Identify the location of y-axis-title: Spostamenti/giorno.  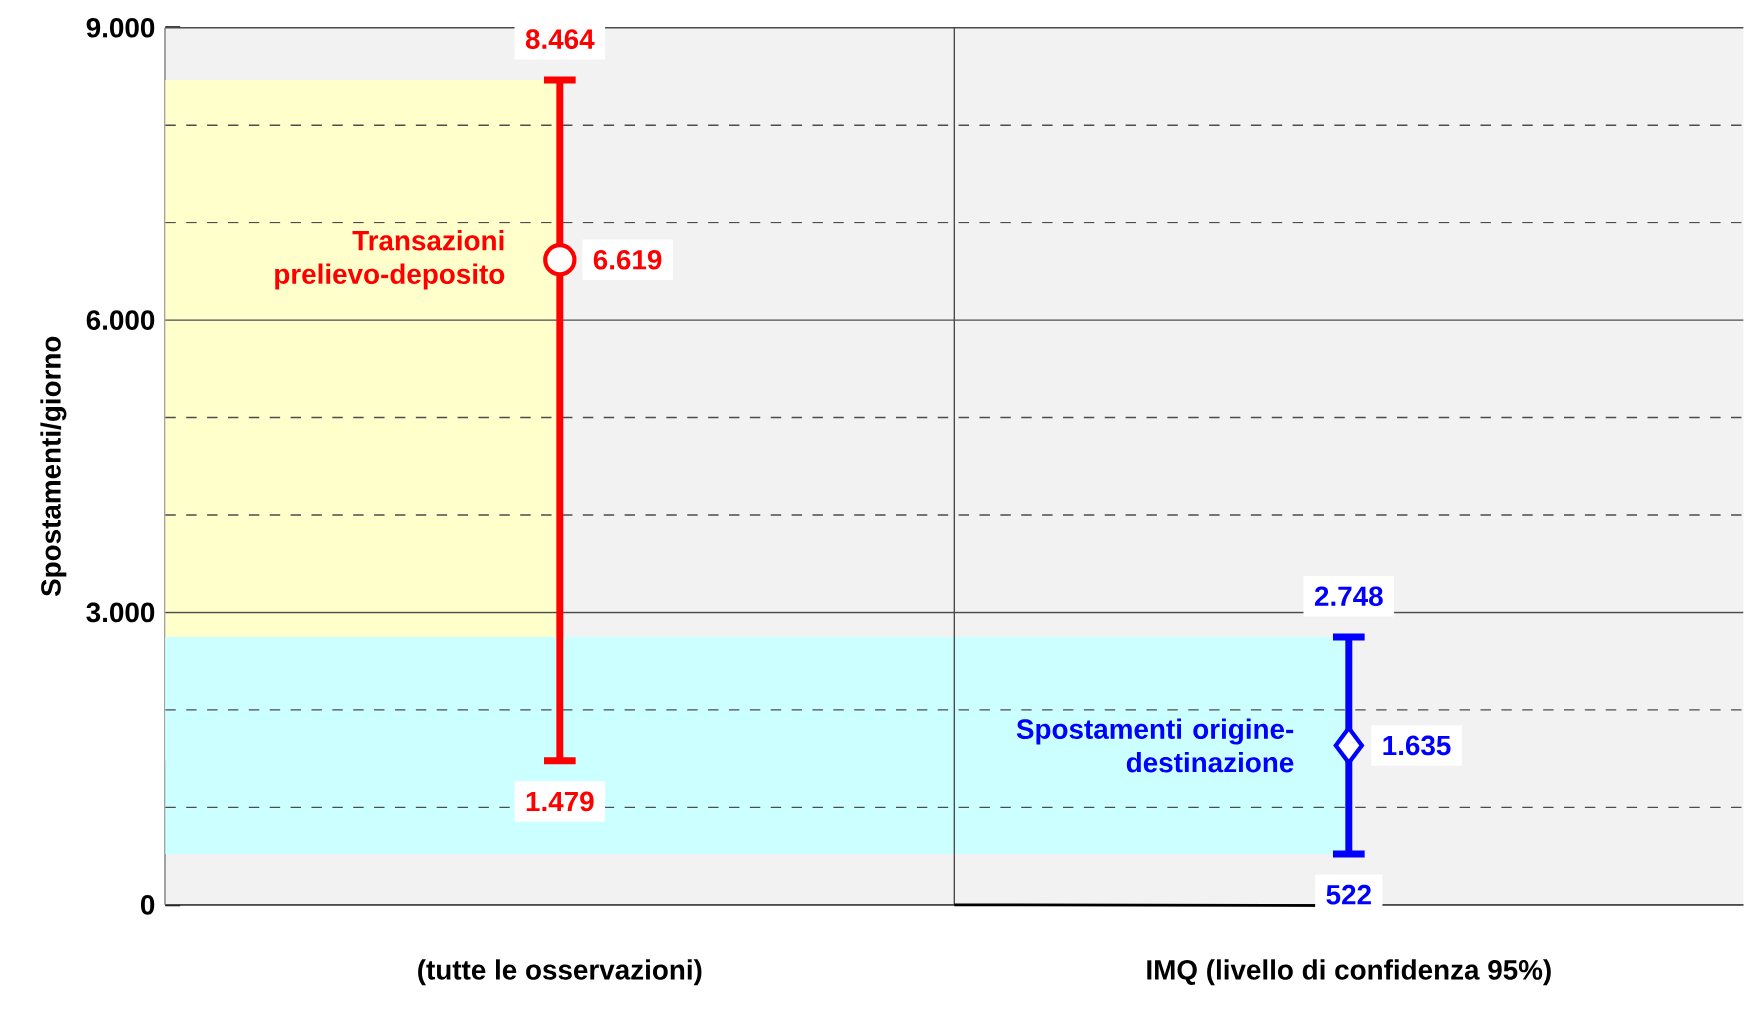
(53, 466).